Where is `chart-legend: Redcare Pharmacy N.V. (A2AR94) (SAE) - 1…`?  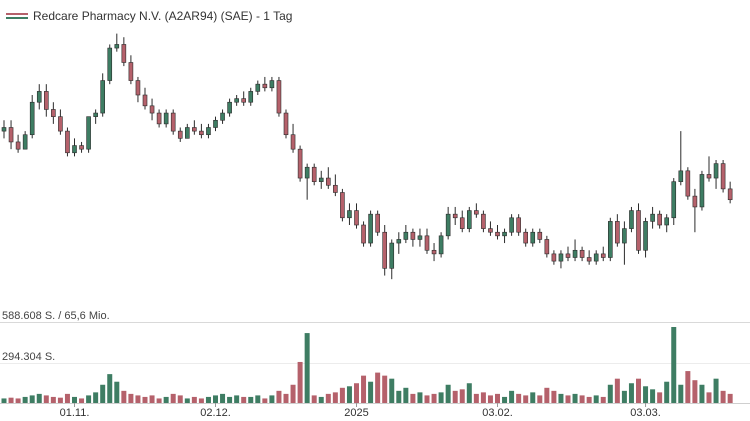 chart-legend: Redcare Pharmacy N.V. (A2AR94) (SAE) - 1… is located at coordinates (149, 16).